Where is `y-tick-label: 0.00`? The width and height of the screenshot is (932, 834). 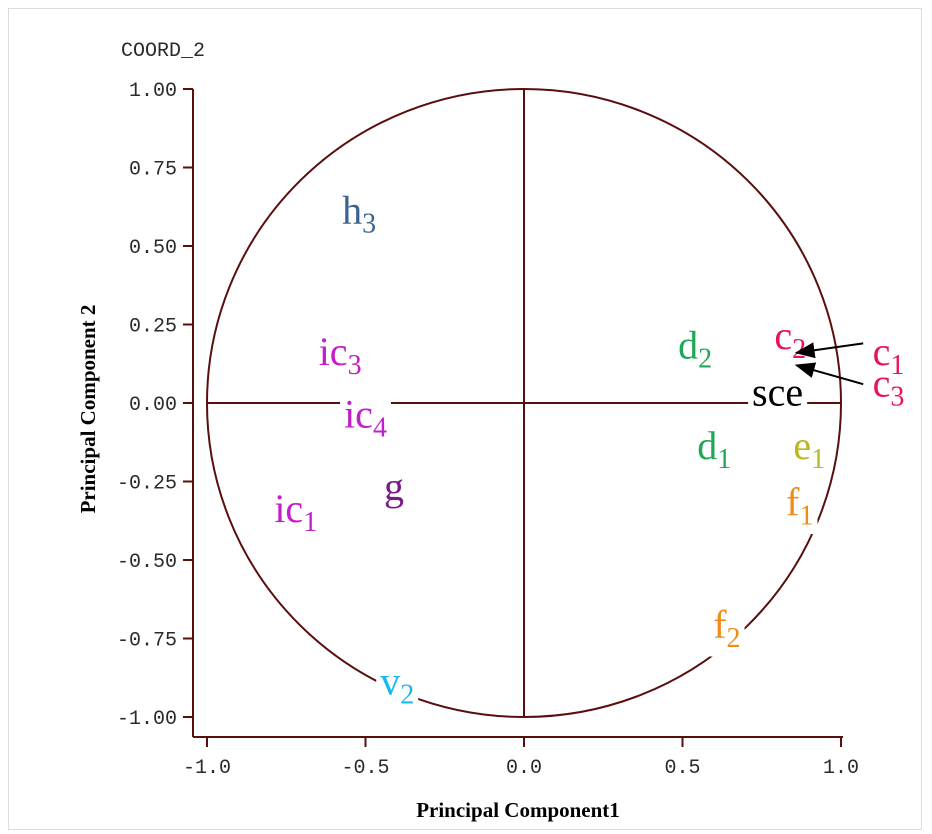 y-tick-label: 0.00 is located at coordinates (153, 405).